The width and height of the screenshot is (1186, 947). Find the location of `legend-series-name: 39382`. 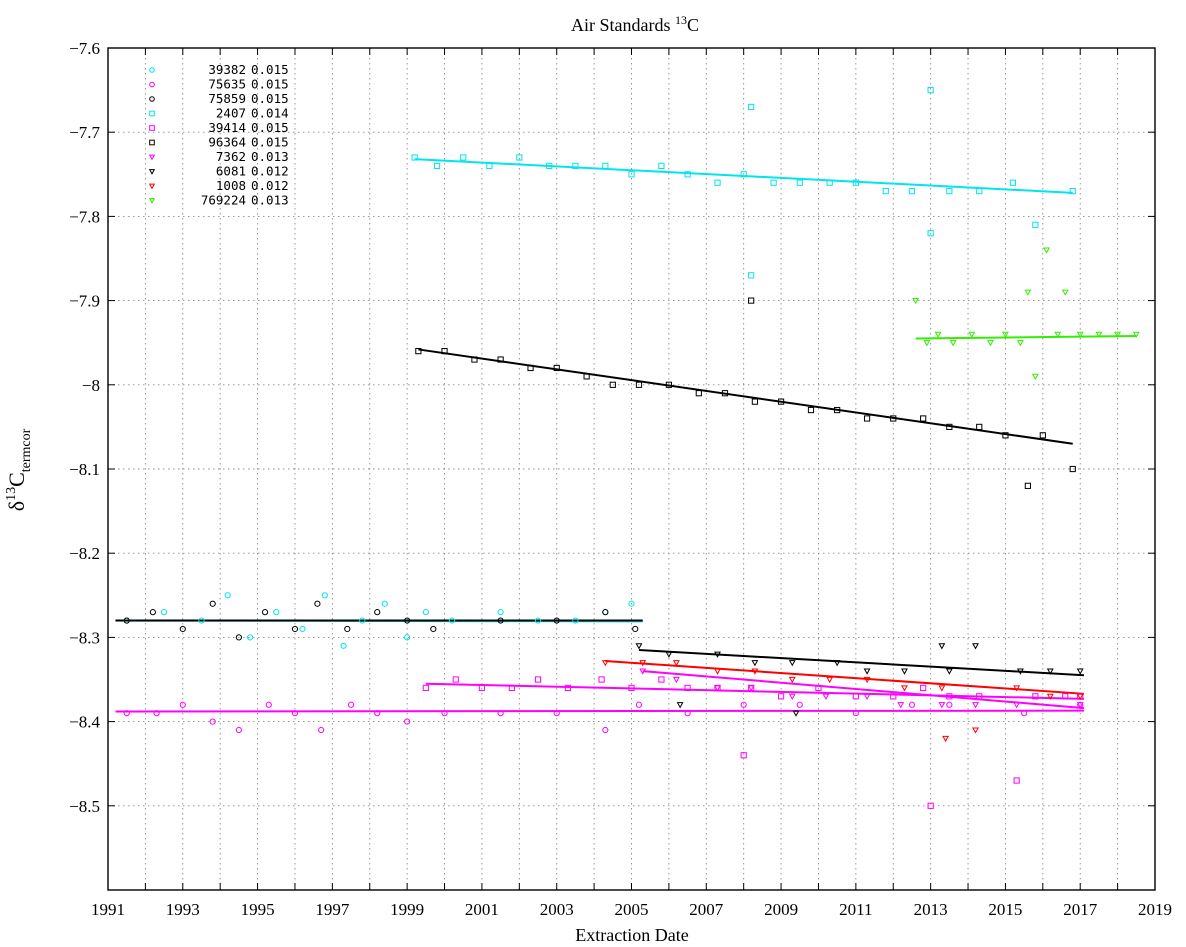

legend-series-name: 39382 is located at coordinates (227, 69).